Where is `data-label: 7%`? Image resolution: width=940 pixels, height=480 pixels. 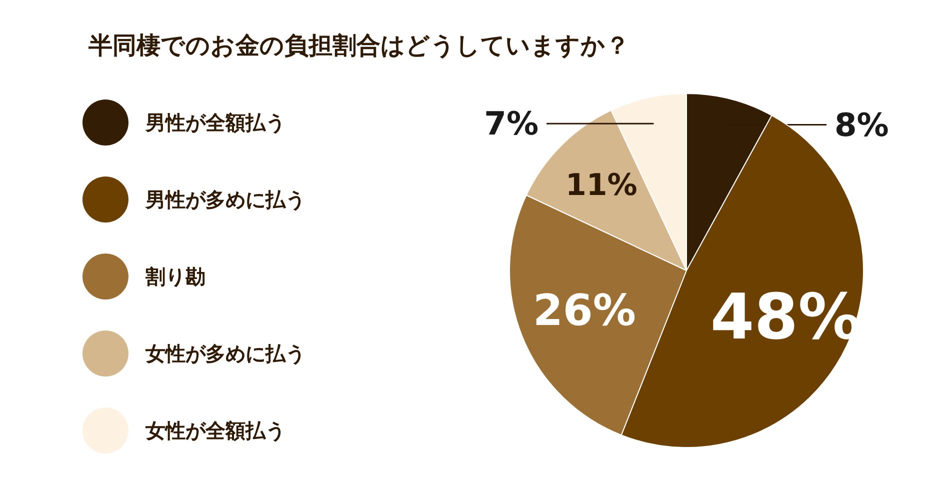 data-label: 7% is located at coordinates (511, 123).